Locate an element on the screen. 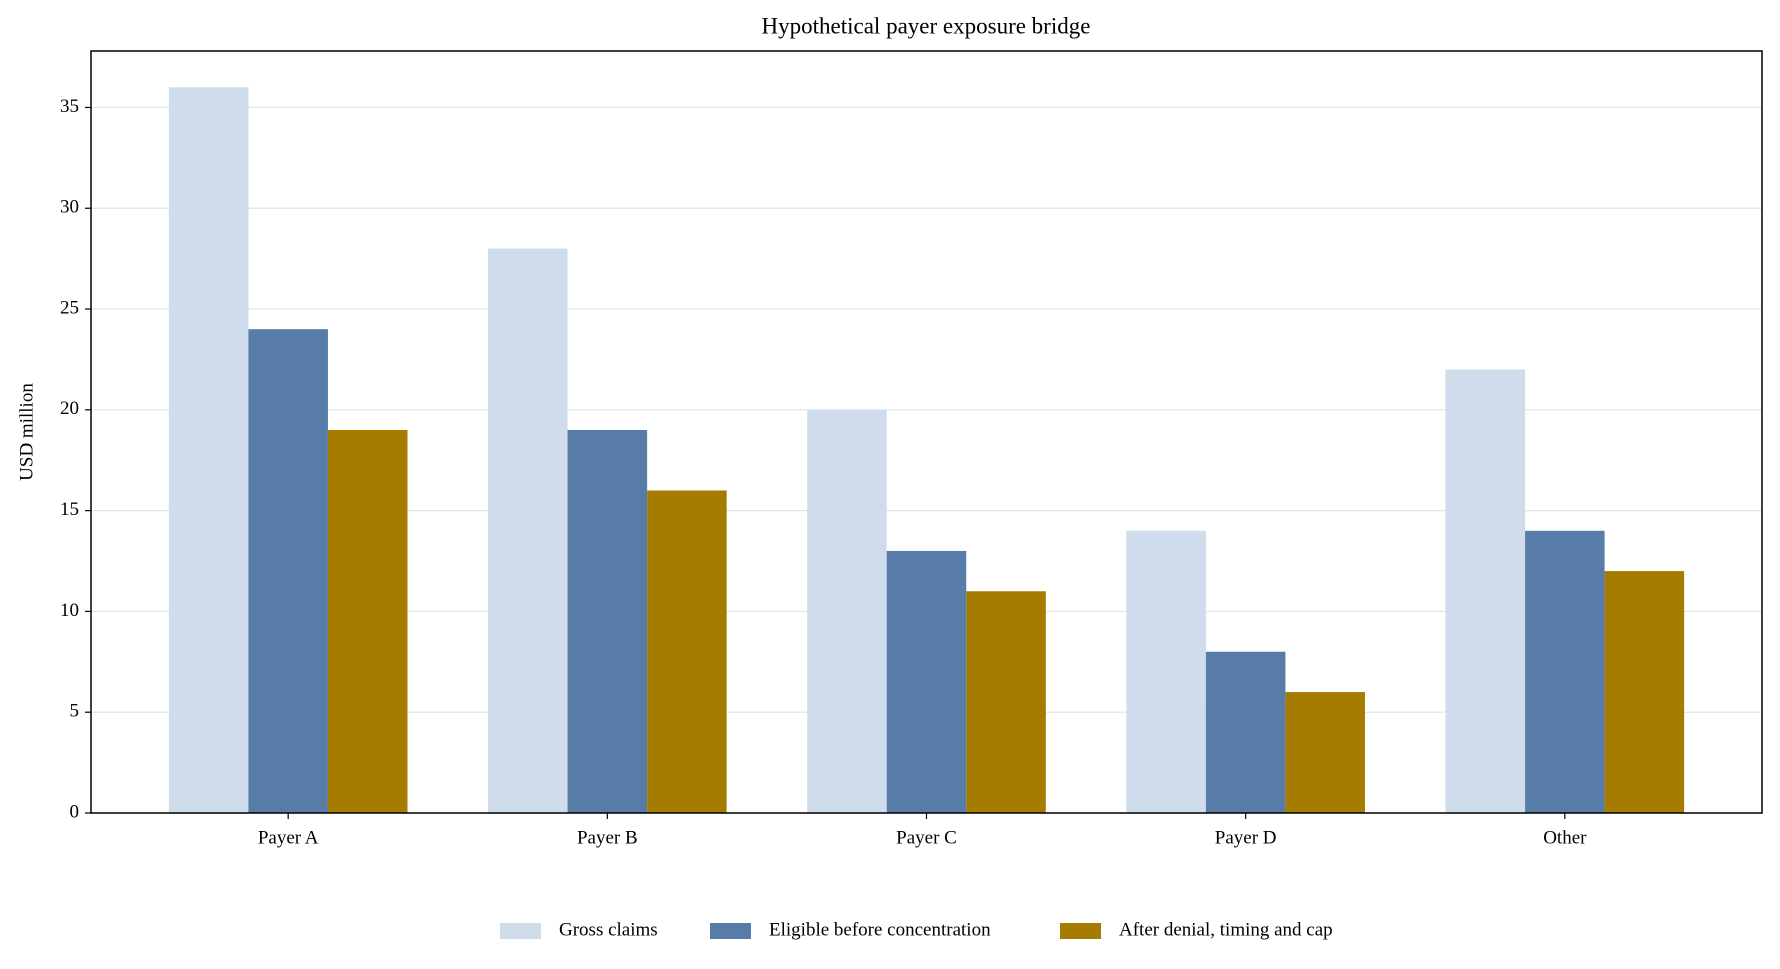 This screenshot has height=969, width=1780. chart-title: Hypothetical payer exposure bridge is located at coordinates (926, 25).